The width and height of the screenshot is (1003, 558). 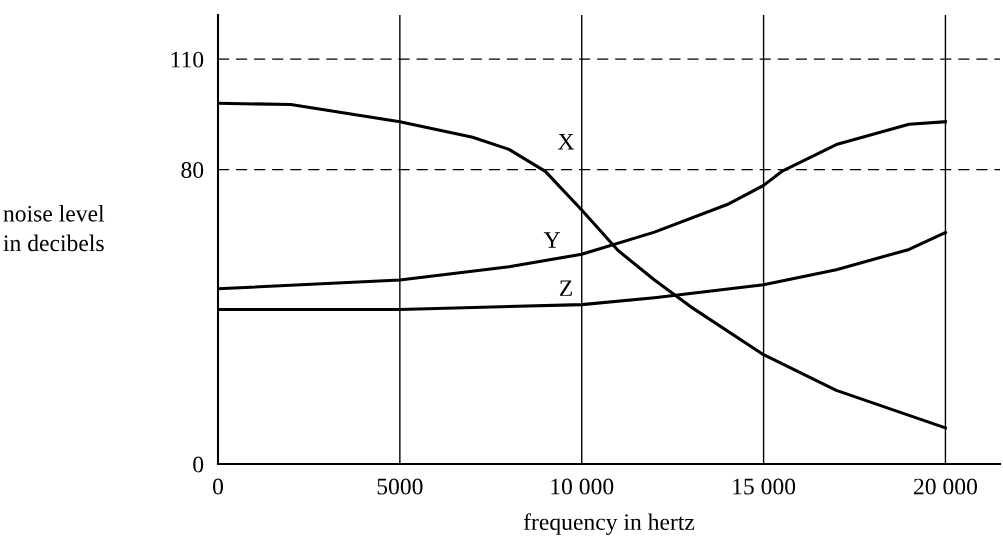 I want to click on x-tick-label: 0, so click(x=218, y=486).